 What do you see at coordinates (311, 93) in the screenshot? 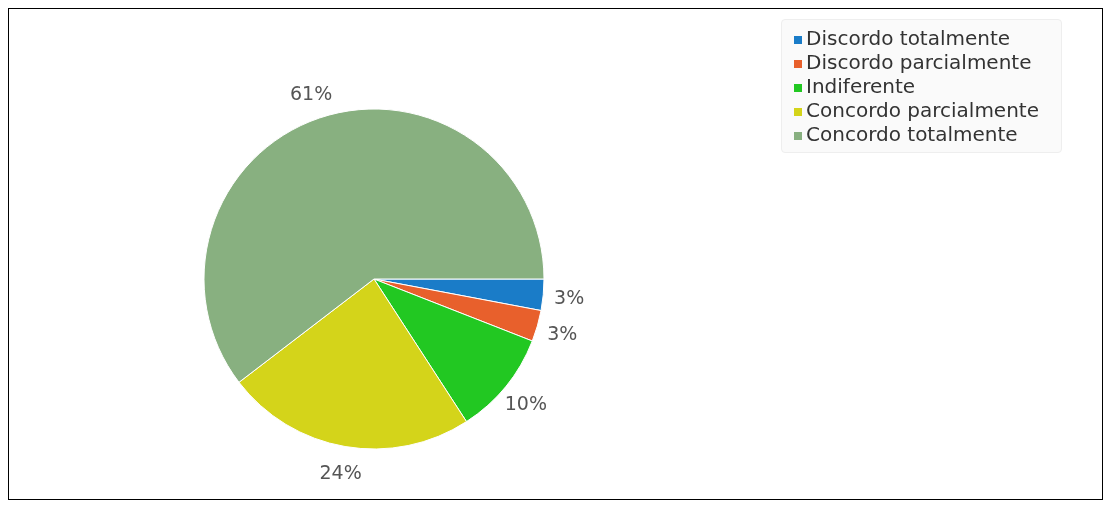
I see `data-label: 61%` at bounding box center [311, 93].